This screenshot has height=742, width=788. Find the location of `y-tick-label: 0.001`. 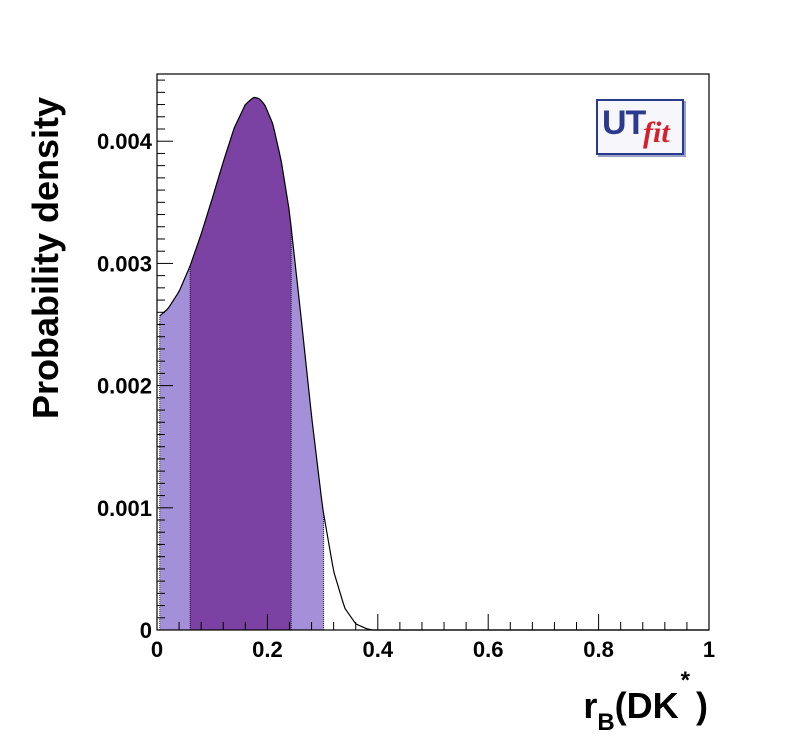

y-tick-label: 0.001 is located at coordinates (124, 508).